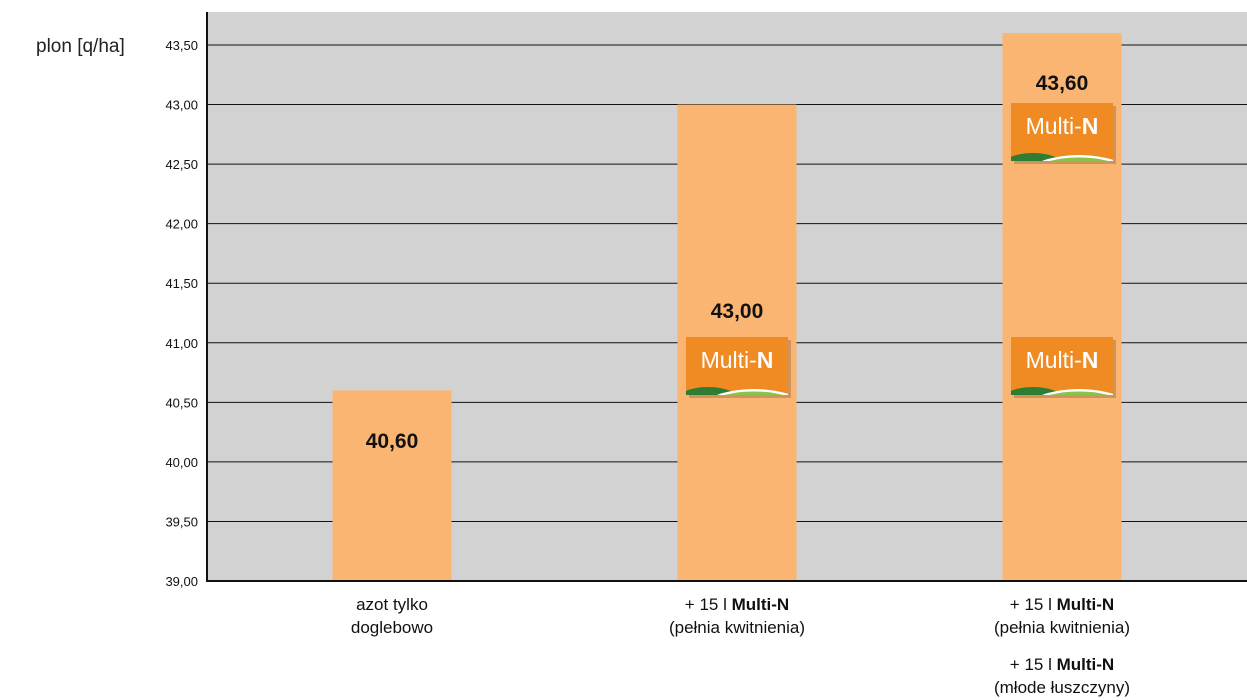 Image resolution: width=1247 pixels, height=700 pixels. What do you see at coordinates (181, 581) in the screenshot?
I see `y-tick-label: 39,00` at bounding box center [181, 581].